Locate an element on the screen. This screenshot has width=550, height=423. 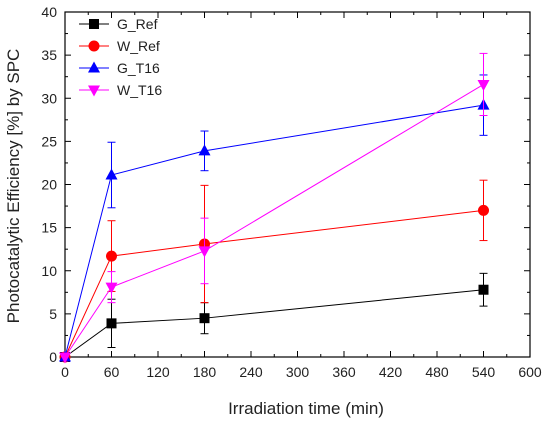
y-tick-label: 15 is located at coordinates (49, 228).